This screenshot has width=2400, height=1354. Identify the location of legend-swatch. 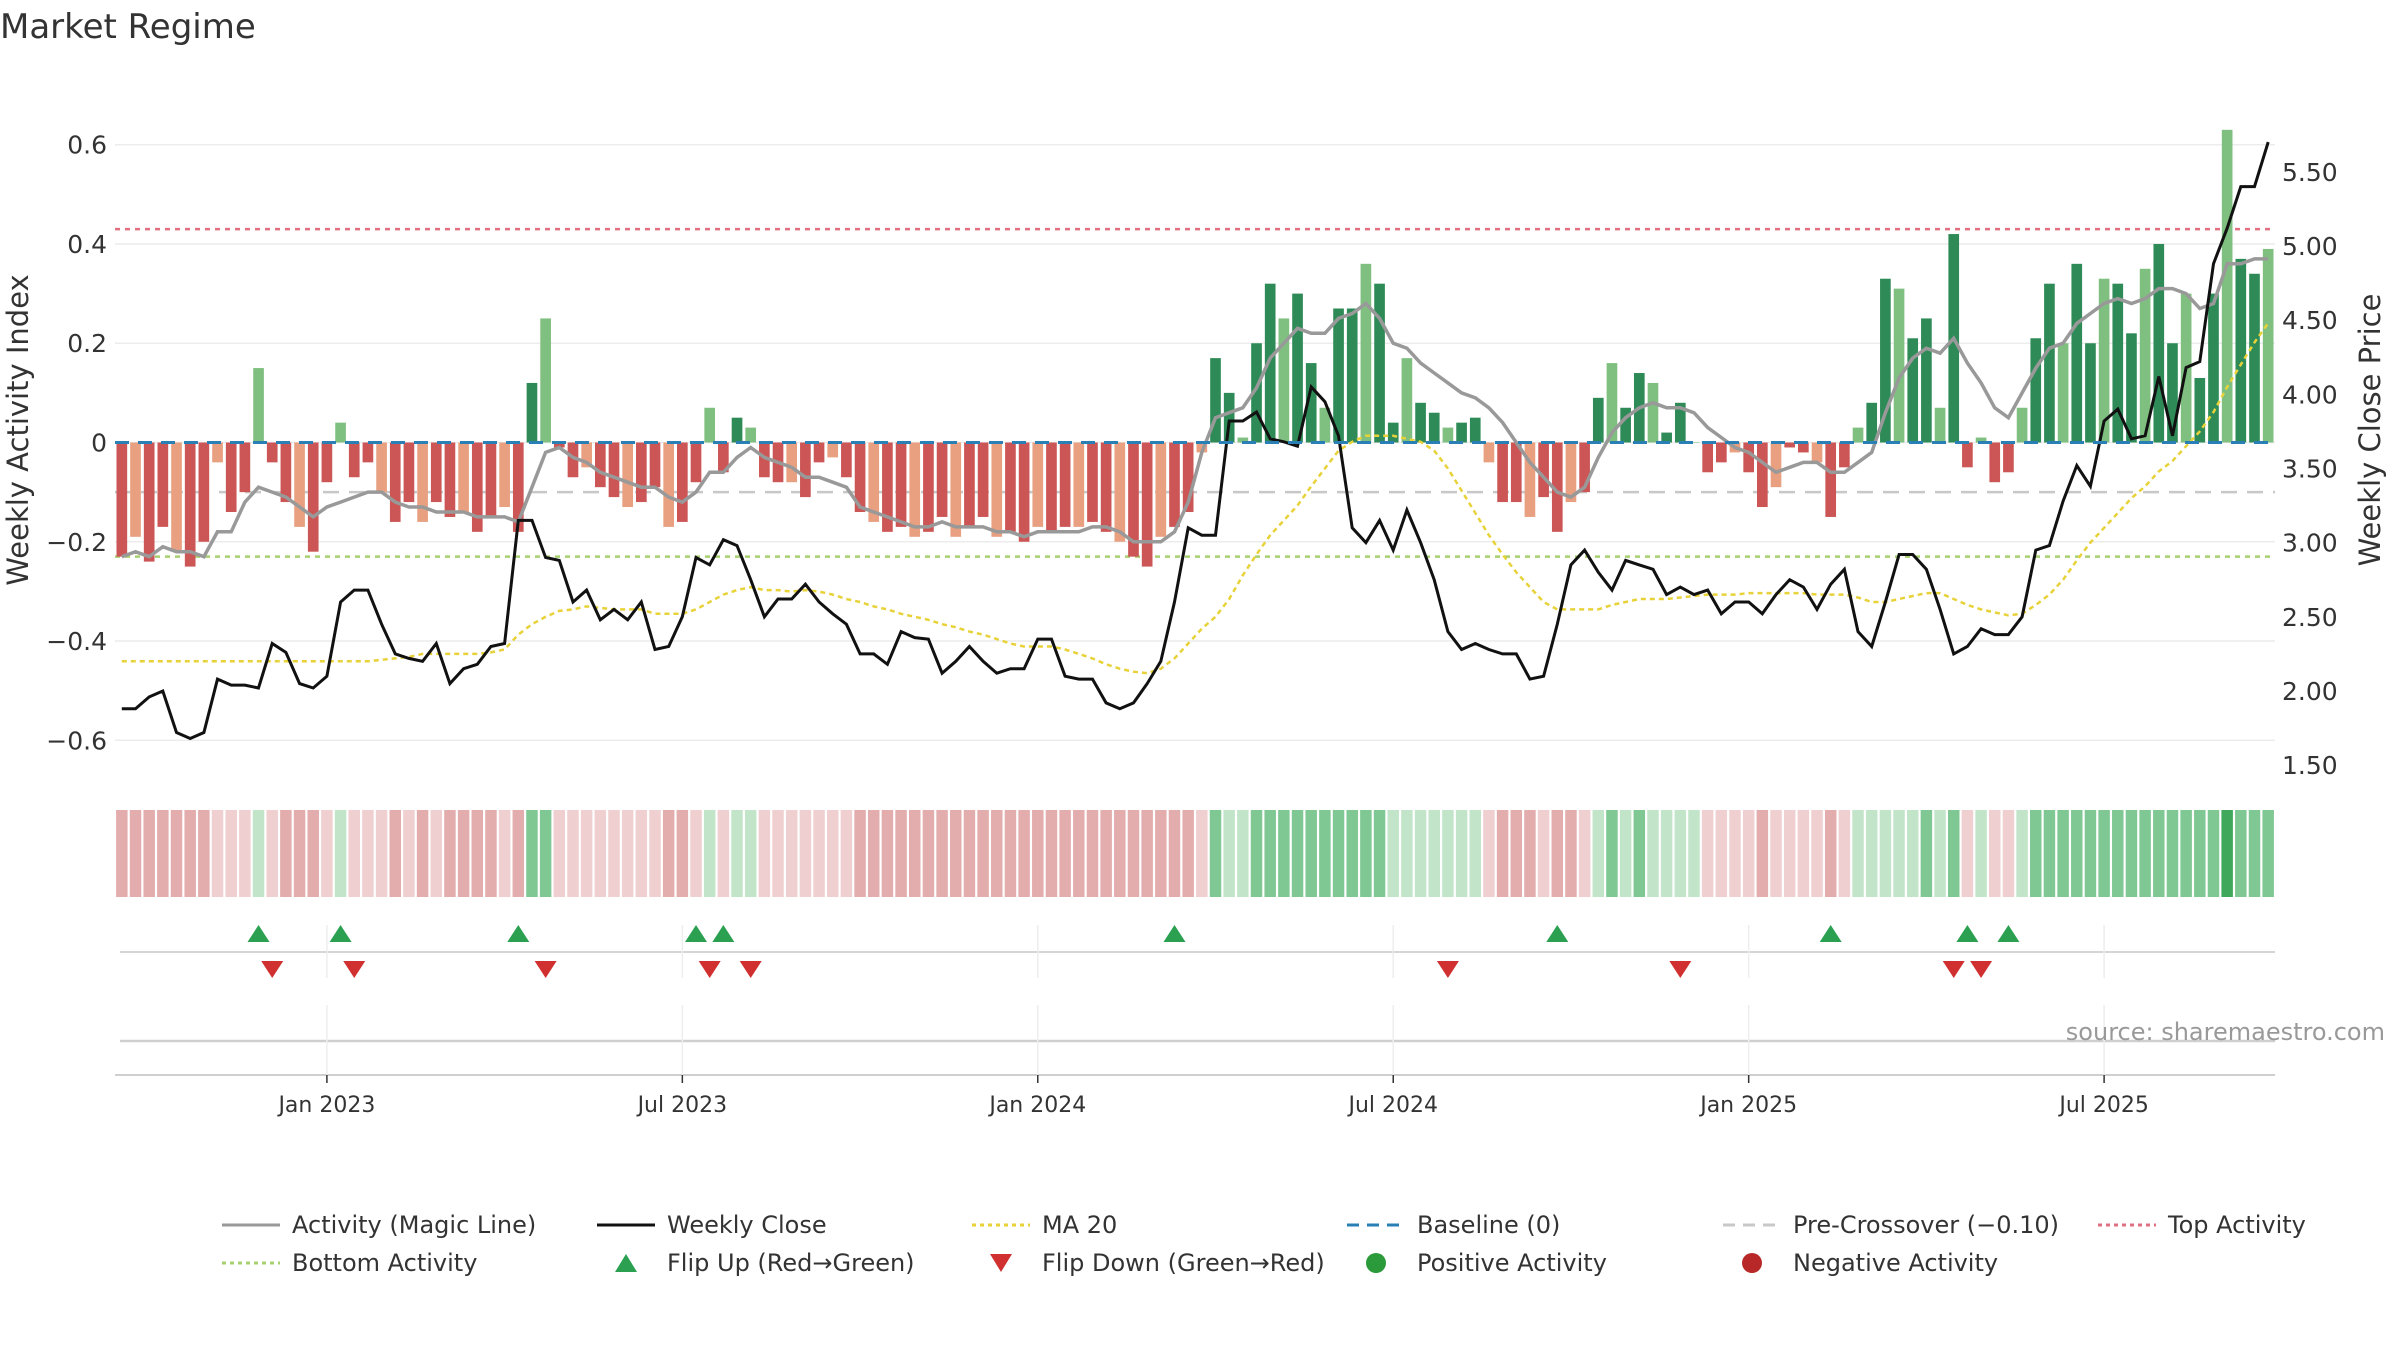
(1376, 1263).